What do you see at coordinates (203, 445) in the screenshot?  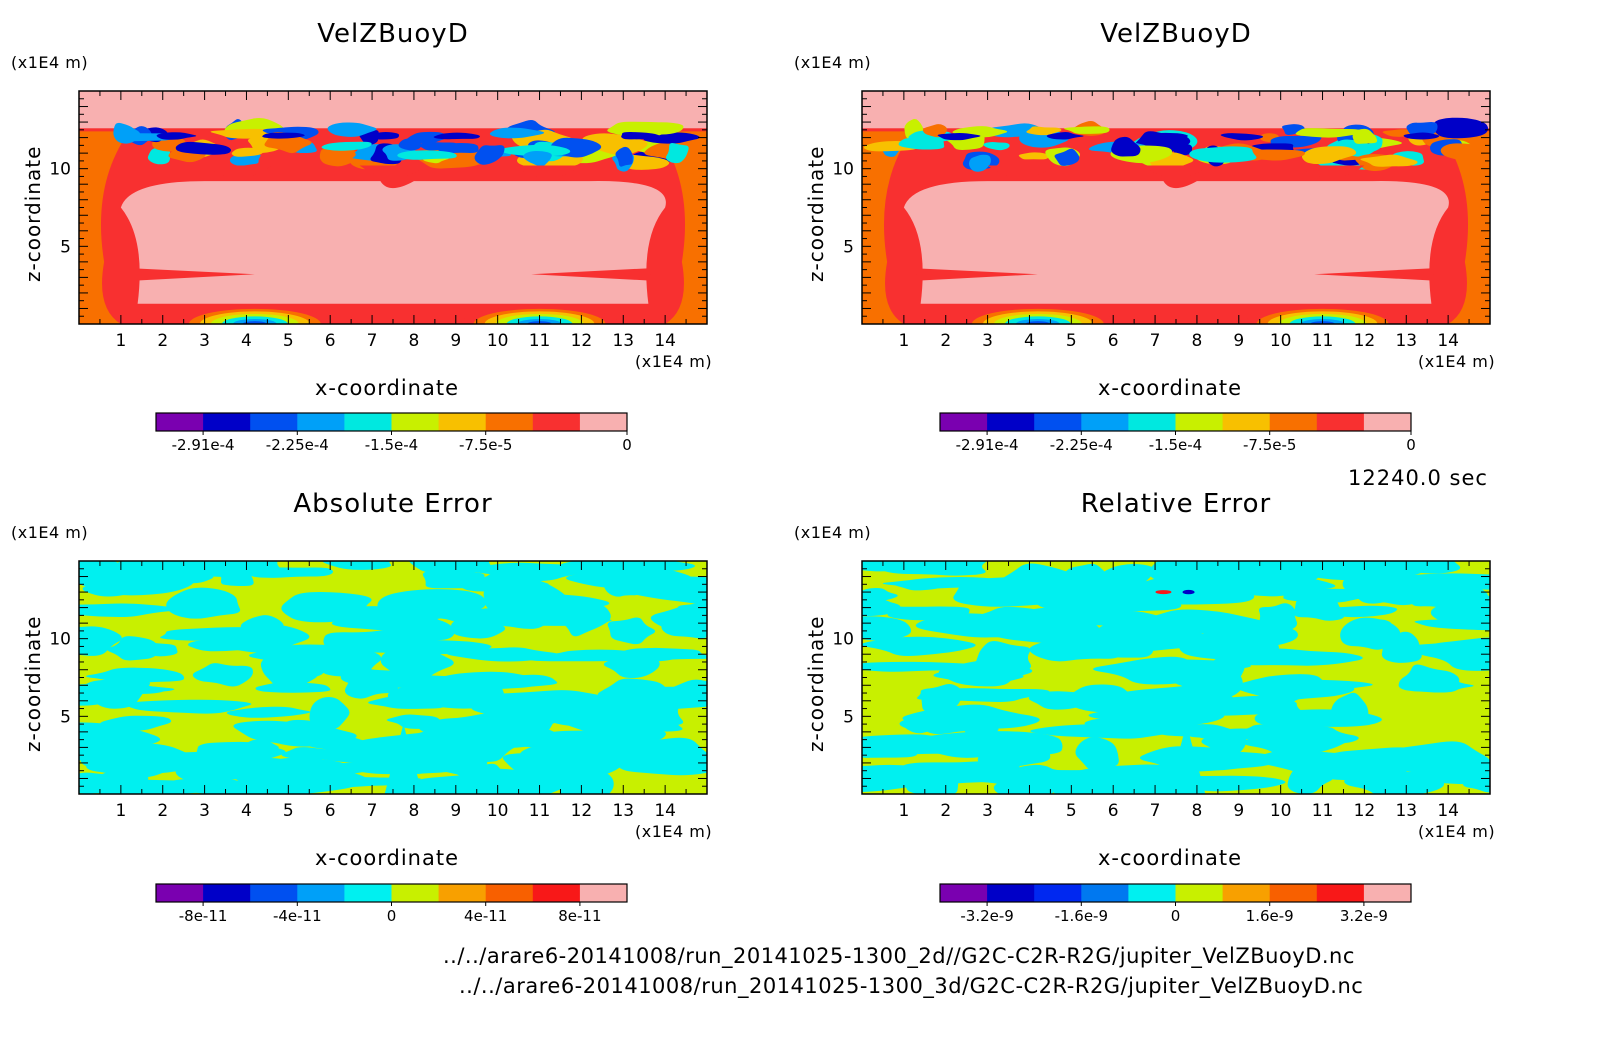 I see `colorbar-tick-label: -2.91e-4` at bounding box center [203, 445].